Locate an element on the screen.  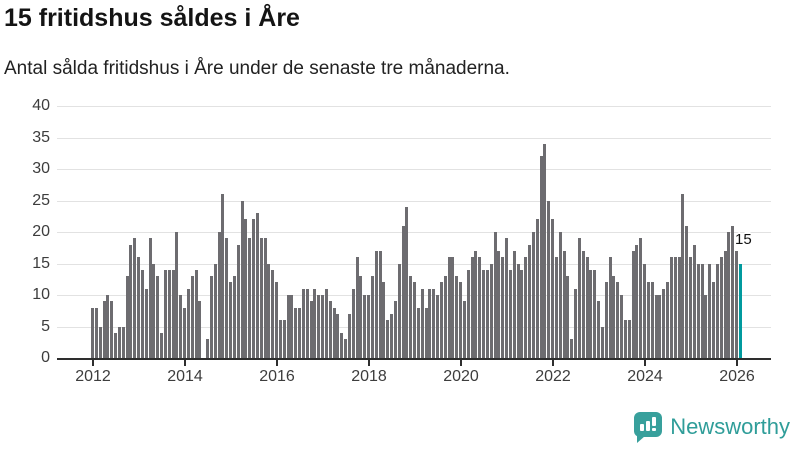
x-axis-tick-label: 2016 is located at coordinates (277, 376).